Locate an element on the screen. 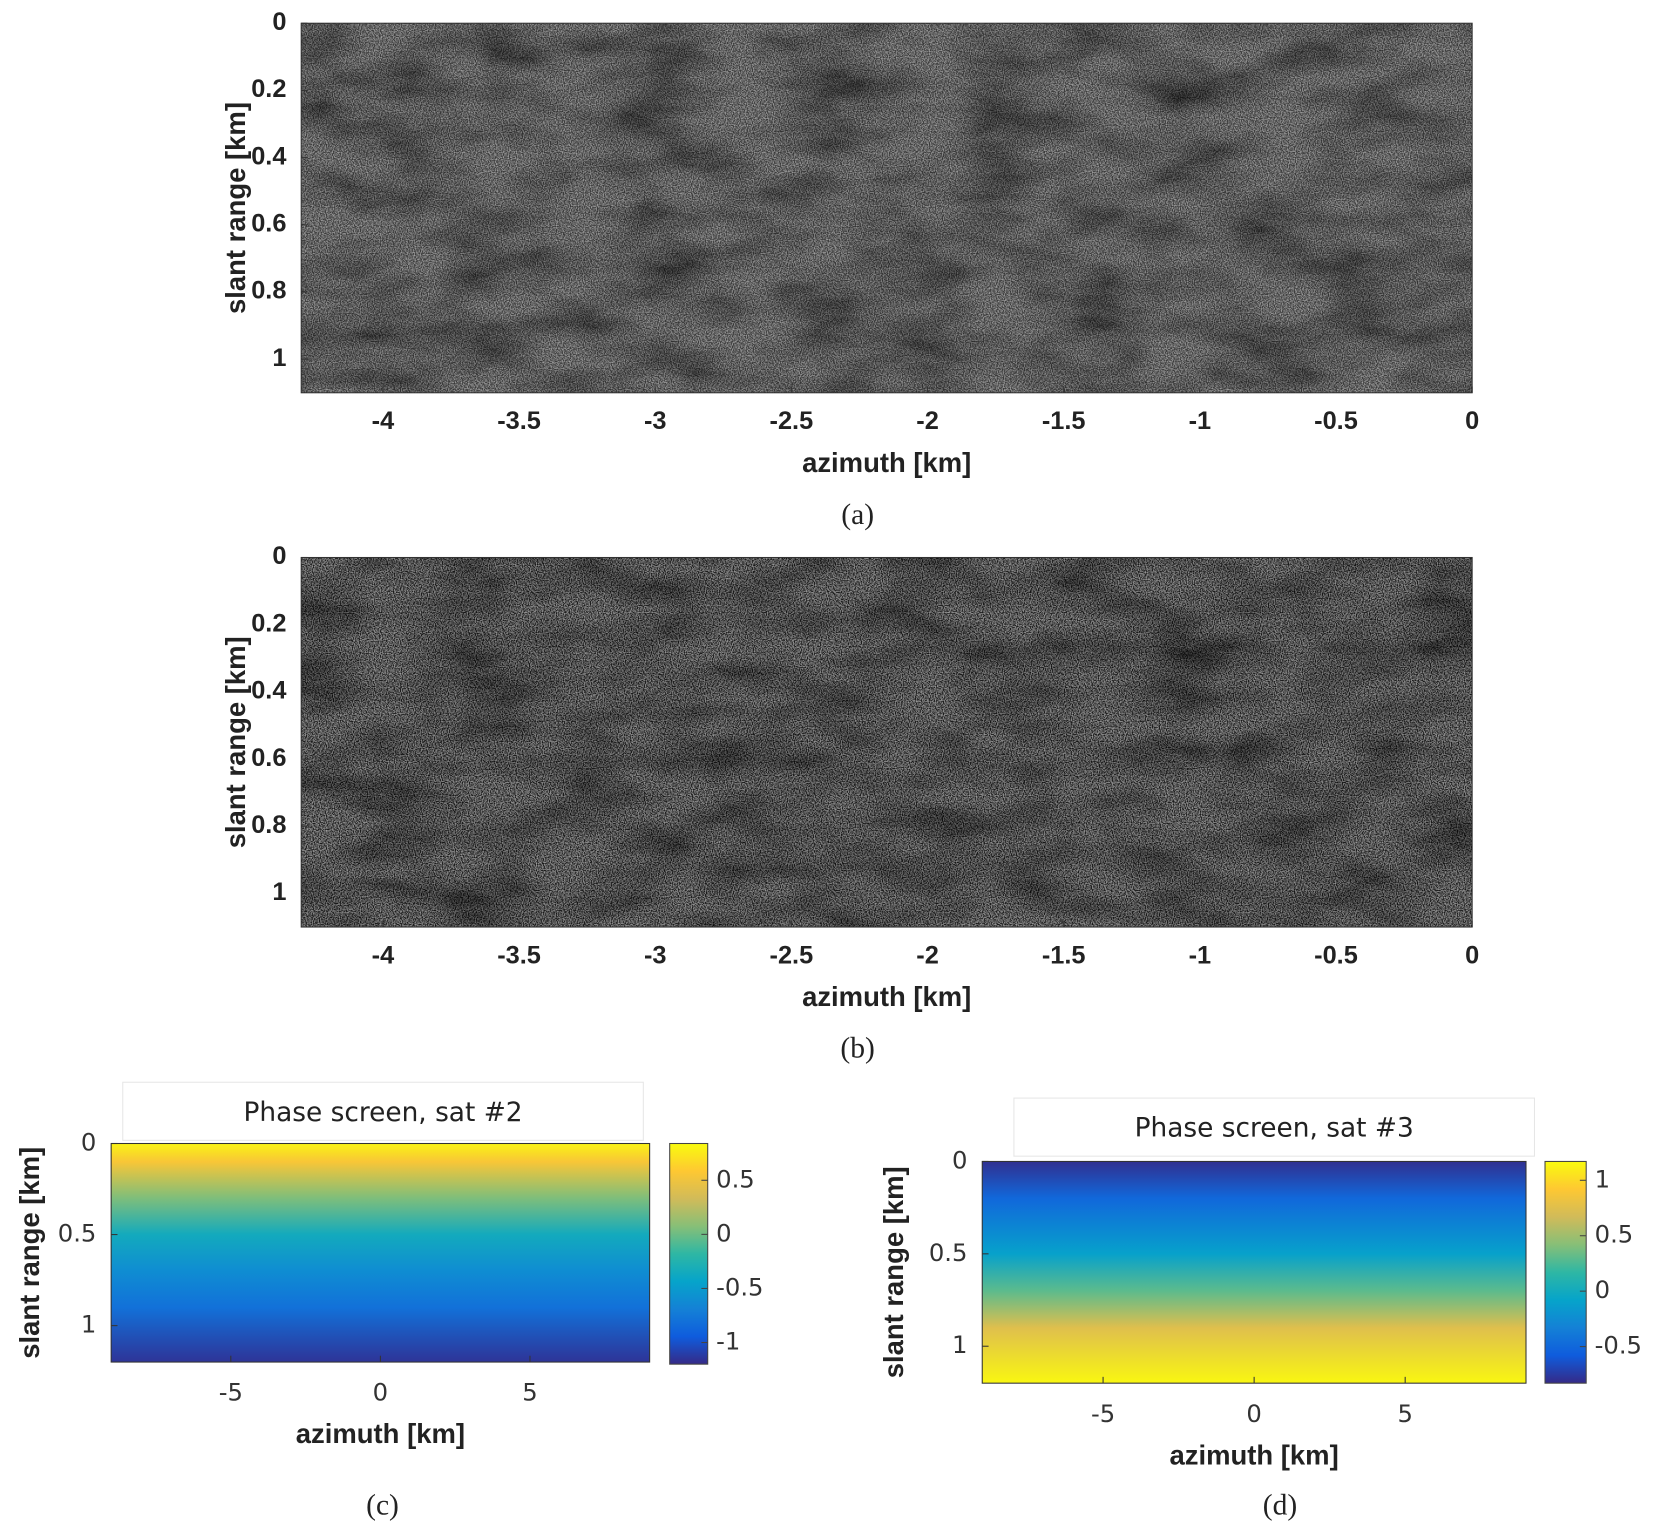  caption: (a) is located at coordinates (857, 515).